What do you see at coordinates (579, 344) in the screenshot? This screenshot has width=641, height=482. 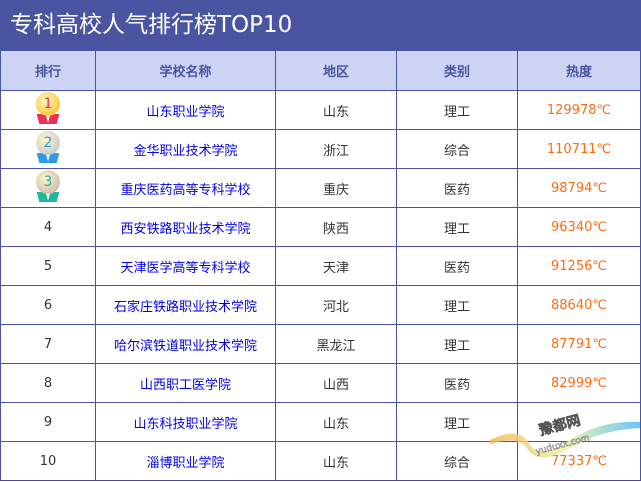 I see `heat-cell: 87791℃` at bounding box center [579, 344].